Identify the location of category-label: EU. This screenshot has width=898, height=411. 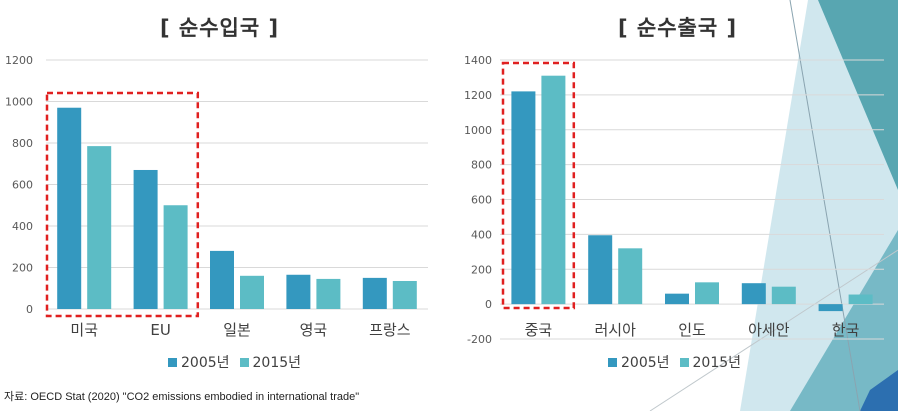
(160, 330).